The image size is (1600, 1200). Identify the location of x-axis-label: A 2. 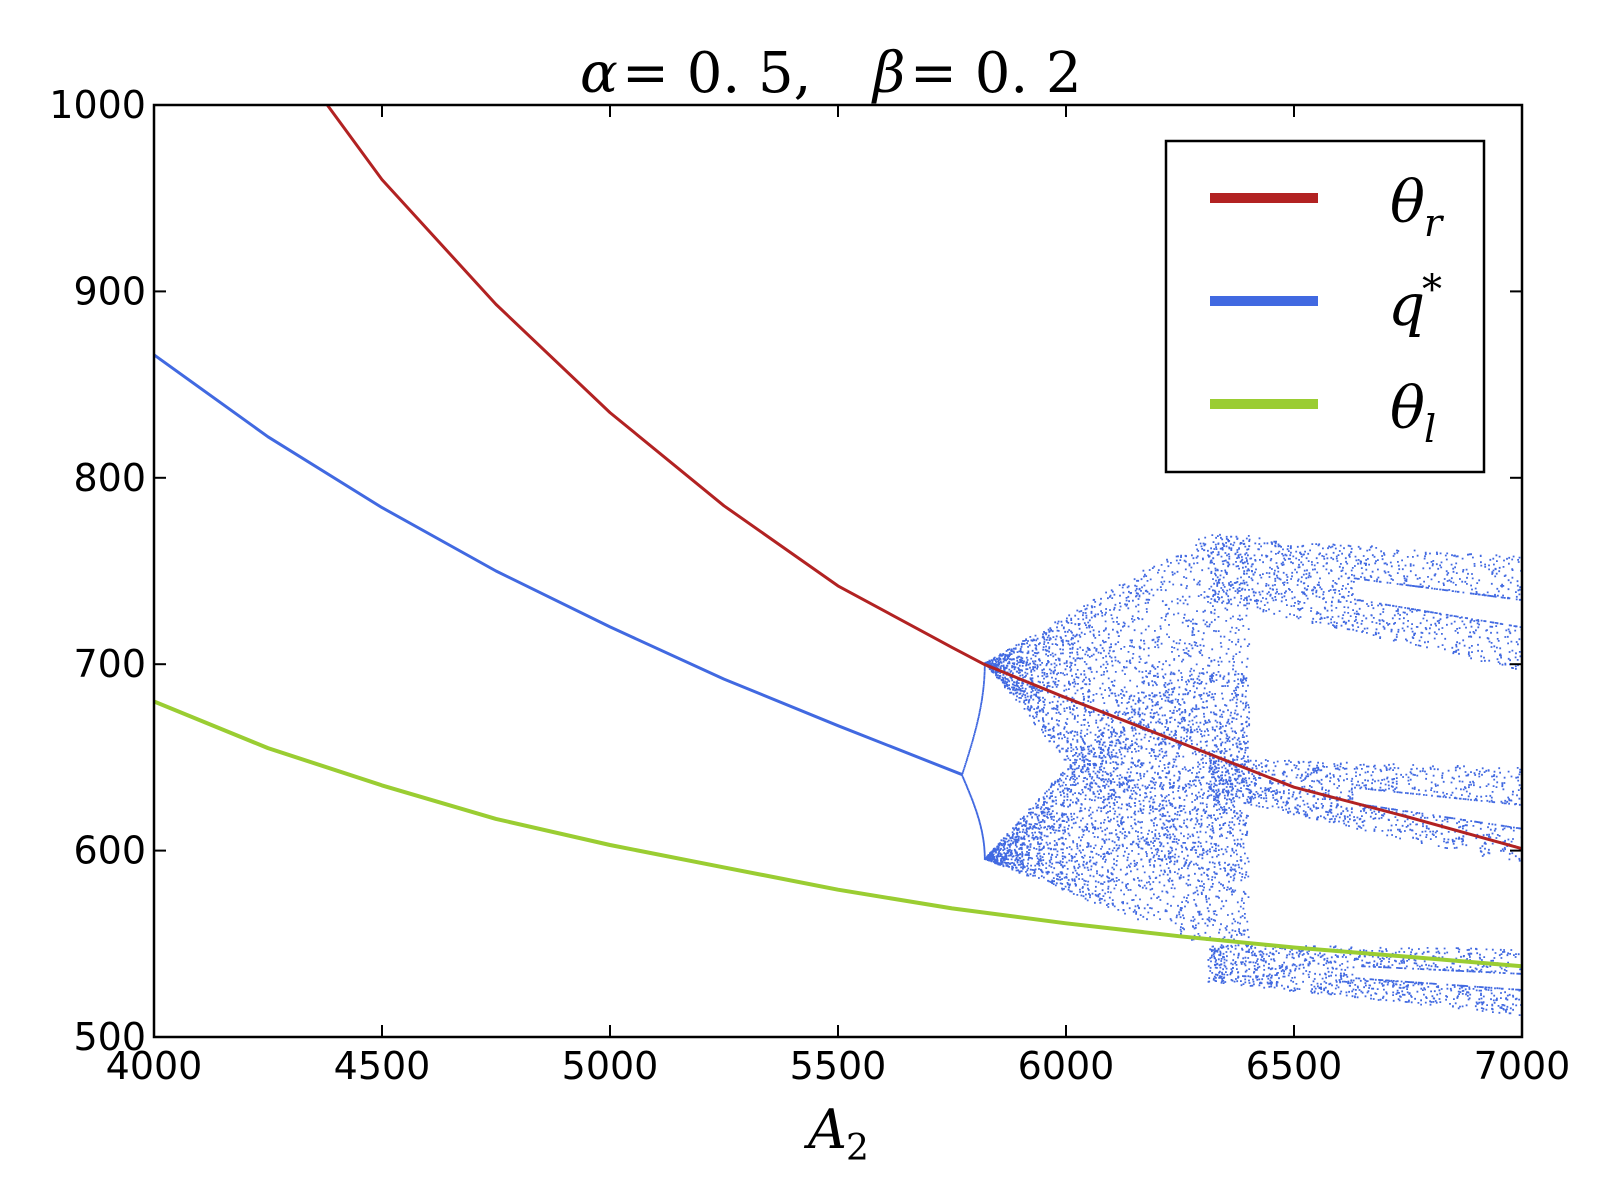
(836, 1133).